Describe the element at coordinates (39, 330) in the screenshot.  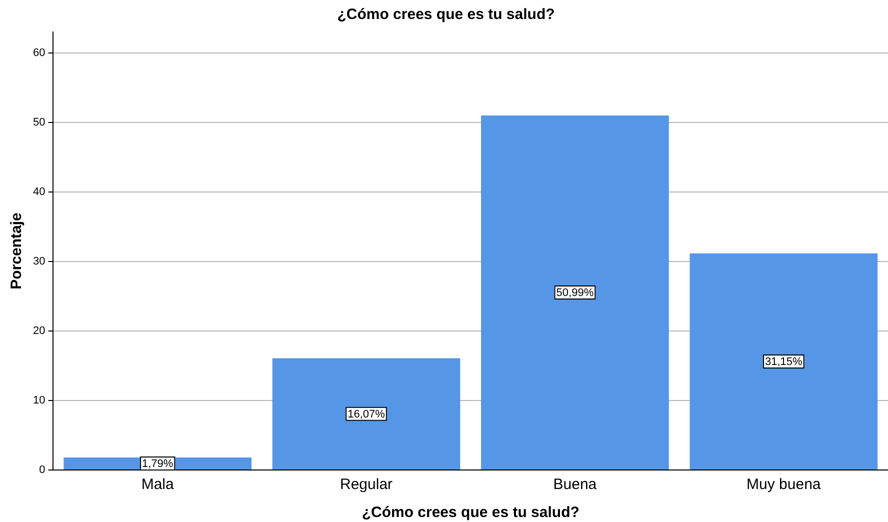
I see `y-tick-label: 20` at that location.